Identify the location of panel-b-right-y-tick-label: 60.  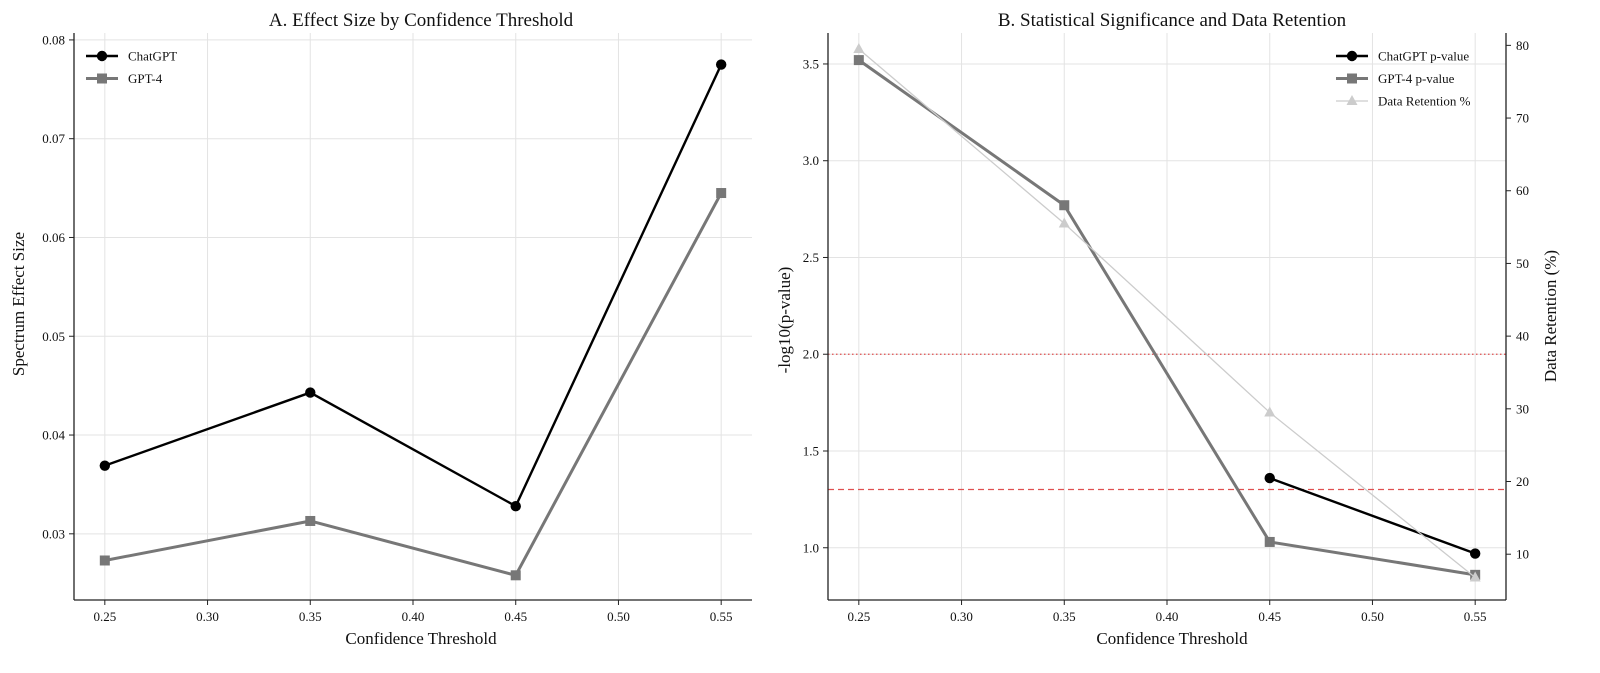
(1522, 190).